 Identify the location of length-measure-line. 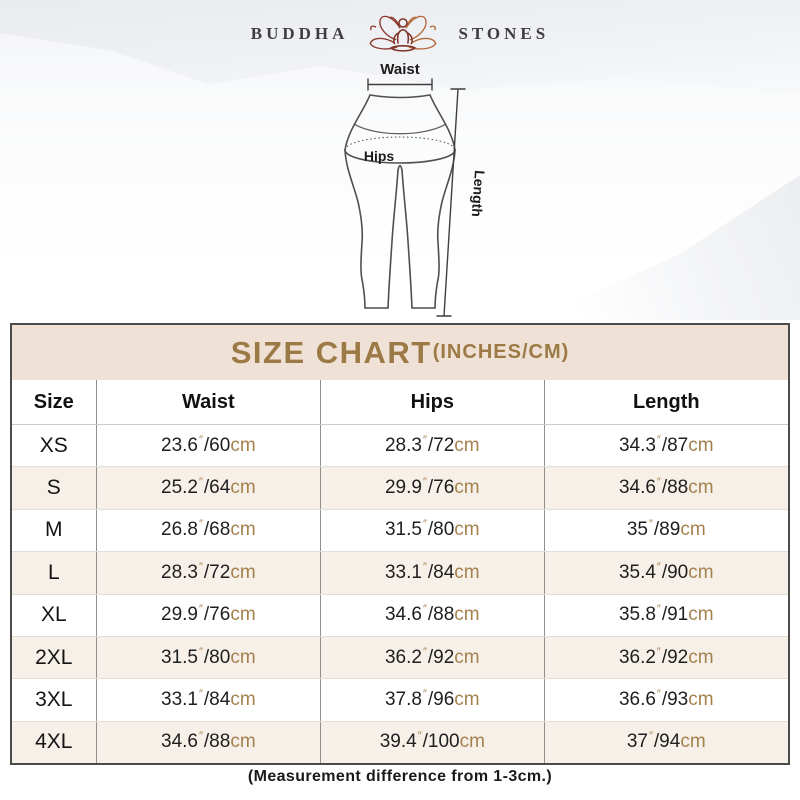
(451, 202).